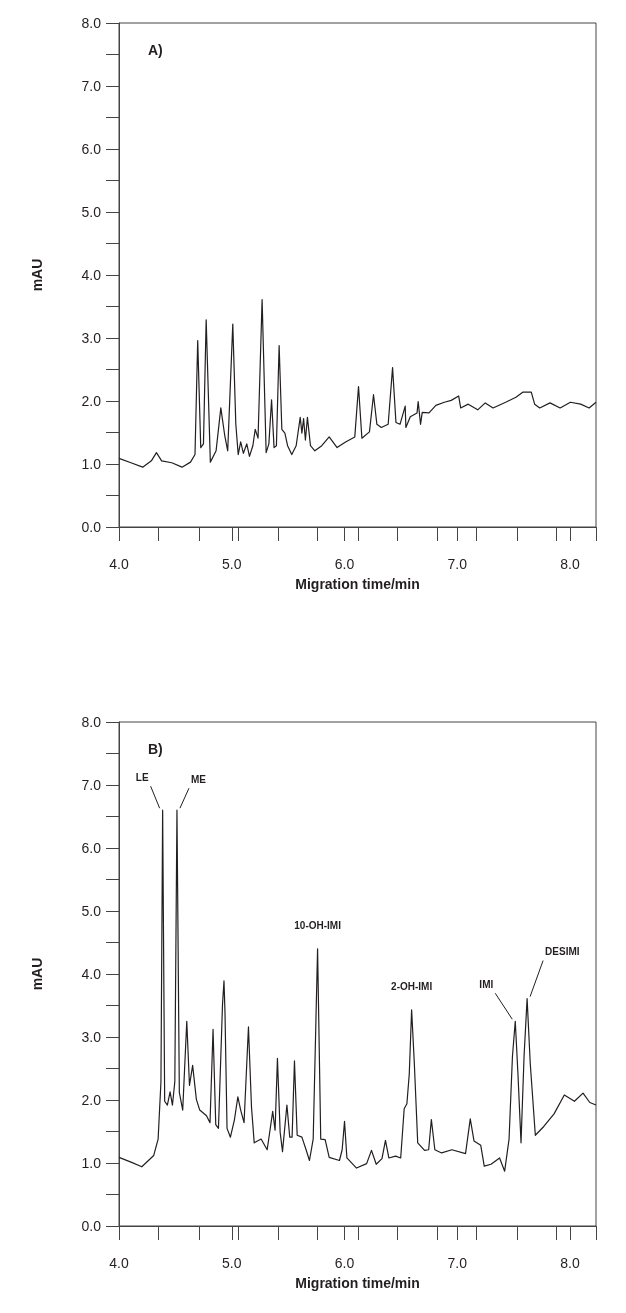 This screenshot has width=626, height=1313. Describe the element at coordinates (562, 952) in the screenshot. I see `annotation: DESIMI` at that location.